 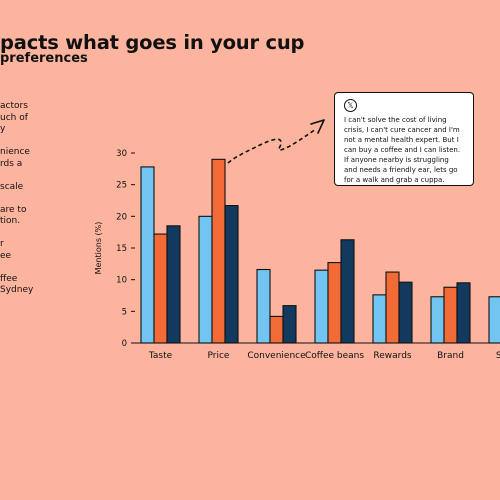 I want to click on x-tick-label: Susta, so click(x=498, y=356).